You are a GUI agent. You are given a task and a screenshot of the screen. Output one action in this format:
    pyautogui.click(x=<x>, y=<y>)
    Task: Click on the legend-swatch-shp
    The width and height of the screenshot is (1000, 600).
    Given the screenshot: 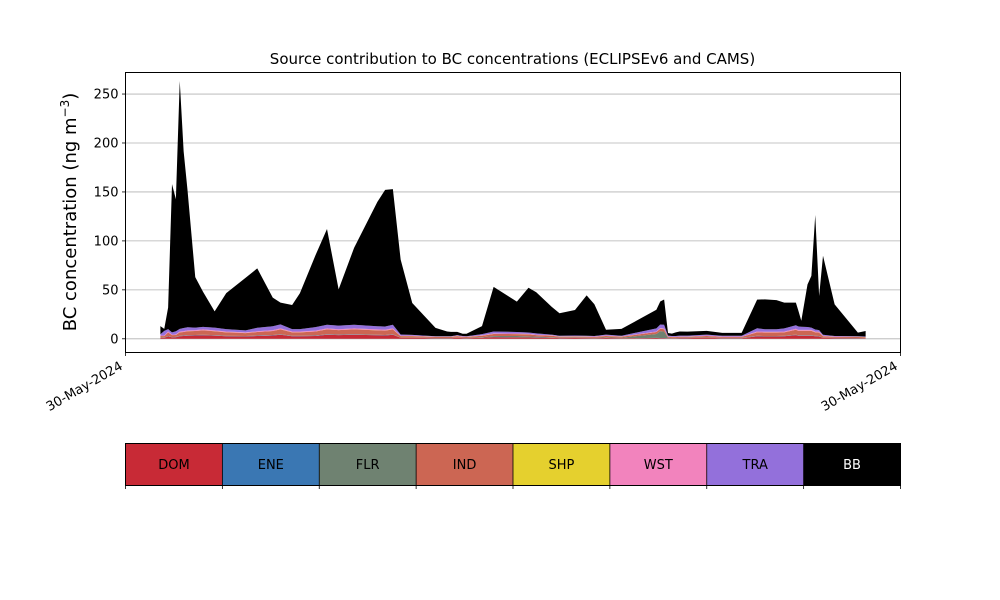 What is the action you would take?
    pyautogui.click(x=561, y=464)
    